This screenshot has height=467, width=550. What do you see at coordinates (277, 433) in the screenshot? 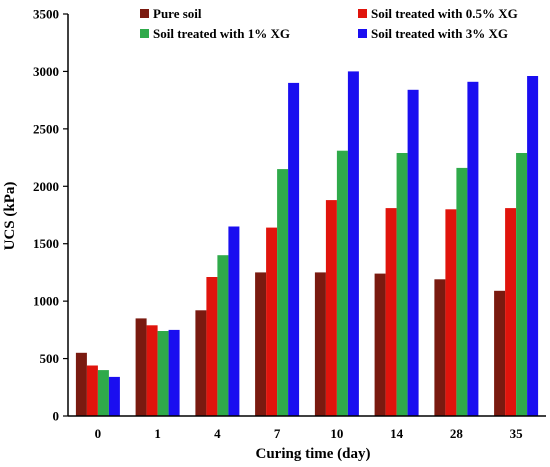
I see `x-tick-label: 7` at bounding box center [277, 433].